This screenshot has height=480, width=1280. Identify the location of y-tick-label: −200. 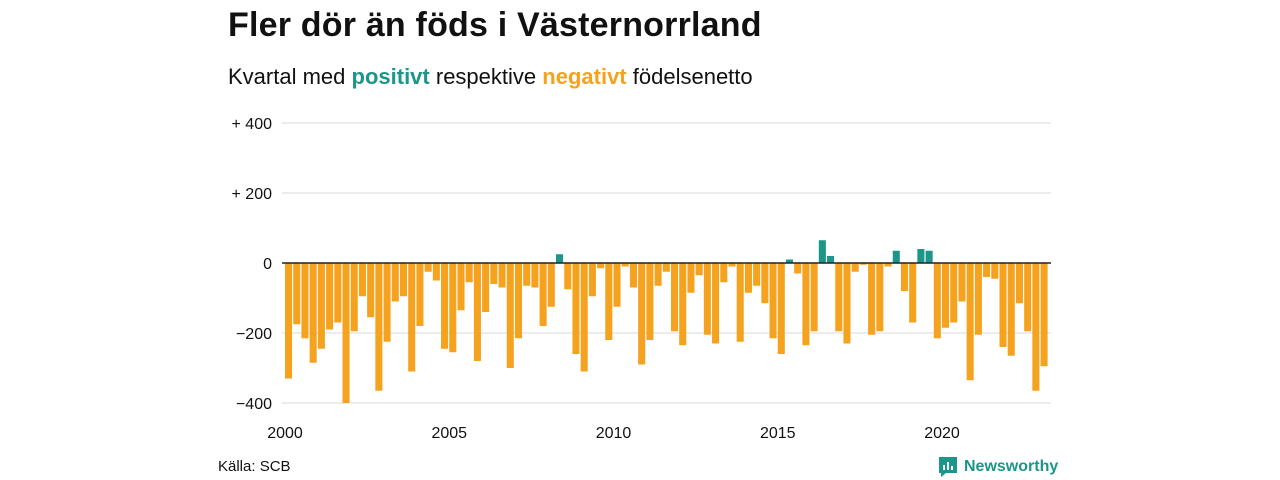
(254, 334).